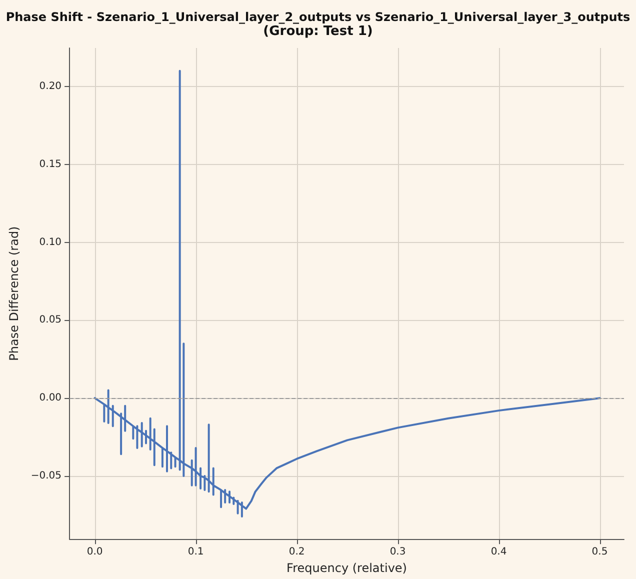 This screenshot has width=636, height=579. Describe the element at coordinates (50, 320) in the screenshot. I see `y-tick-label: 0.05` at that location.